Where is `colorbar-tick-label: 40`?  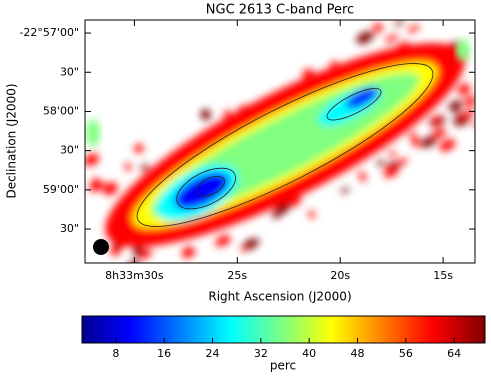 colorbar-tick-label: 40 is located at coordinates (309, 353).